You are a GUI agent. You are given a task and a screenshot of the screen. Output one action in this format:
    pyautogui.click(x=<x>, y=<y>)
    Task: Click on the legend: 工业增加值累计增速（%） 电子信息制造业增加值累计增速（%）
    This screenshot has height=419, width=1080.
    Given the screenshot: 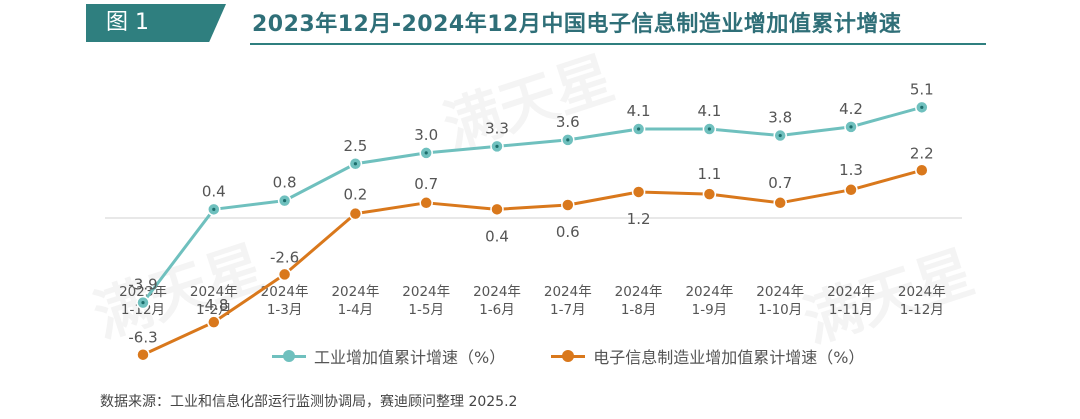 What is the action you would take?
    pyautogui.click(x=568, y=356)
    